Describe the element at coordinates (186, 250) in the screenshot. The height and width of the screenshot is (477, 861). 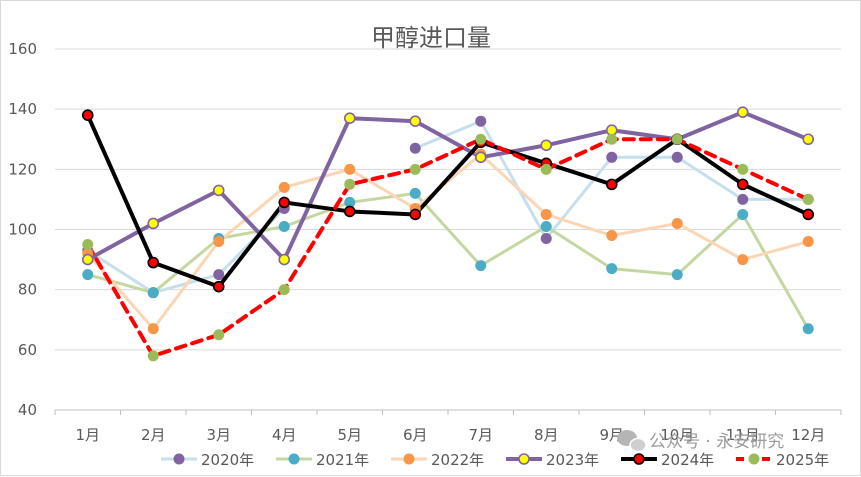
I see `series-line` at that location.